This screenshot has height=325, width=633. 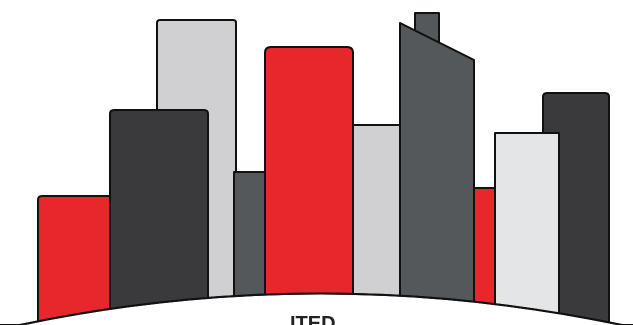 I want to click on building-red-left, so click(x=75, y=260).